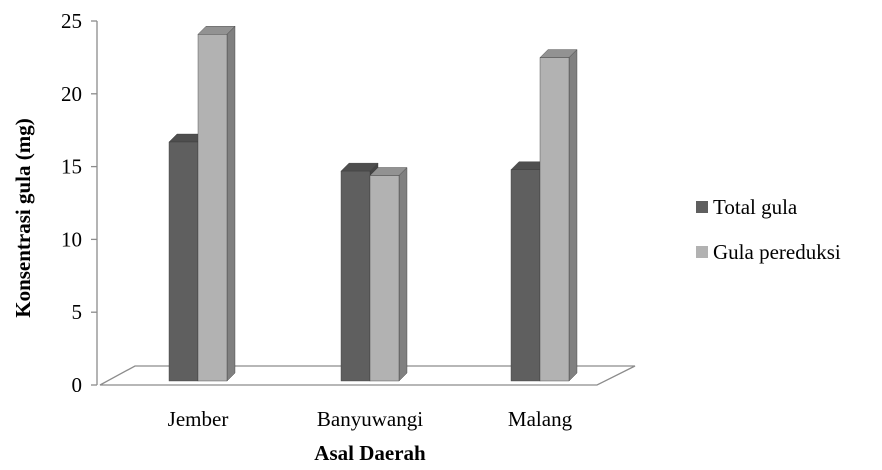 The image size is (882, 470). What do you see at coordinates (540, 419) in the screenshot?
I see `category-label: Malang` at bounding box center [540, 419].